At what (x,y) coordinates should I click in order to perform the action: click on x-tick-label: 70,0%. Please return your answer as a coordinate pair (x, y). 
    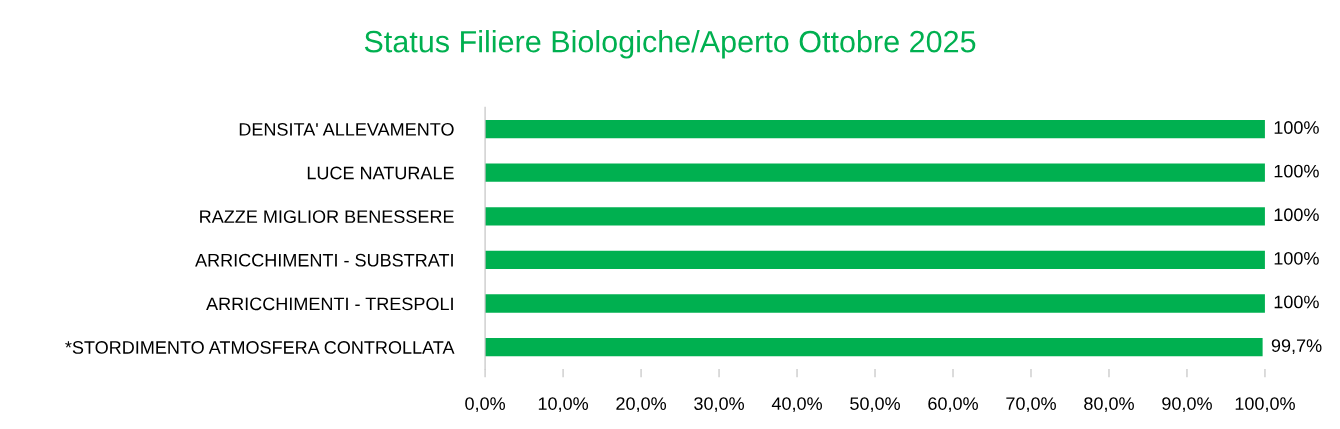
    Looking at the image, I should click on (1031, 405).